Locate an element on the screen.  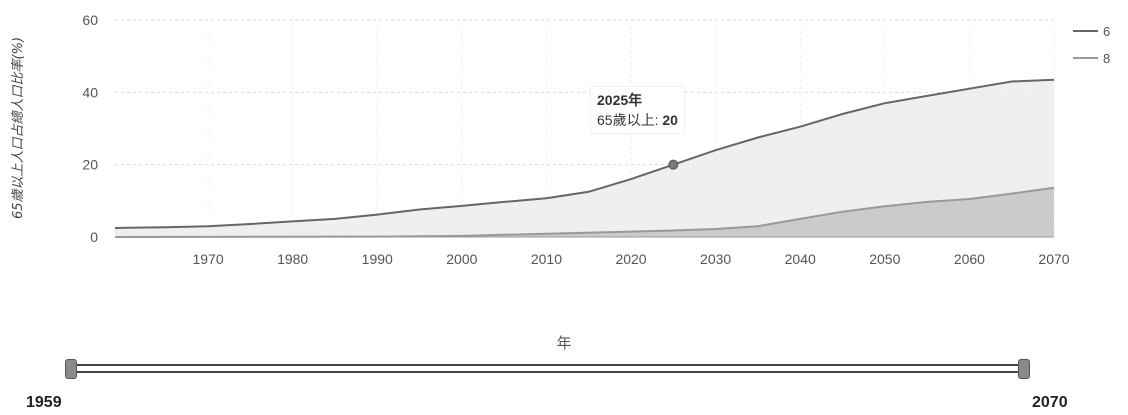
tooltip-marker is located at coordinates (673, 164).